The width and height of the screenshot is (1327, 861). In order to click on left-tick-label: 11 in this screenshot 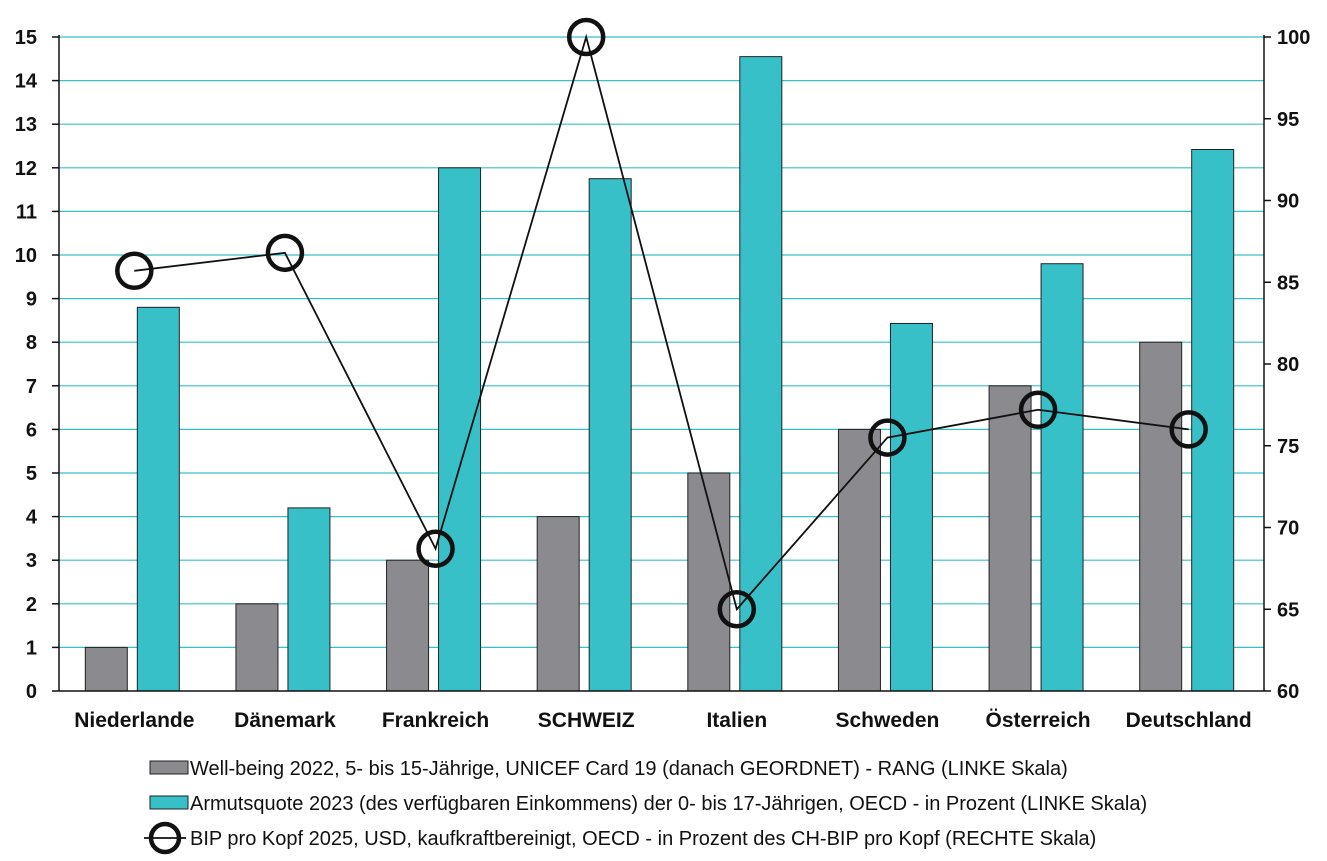, I will do `click(26, 212)`.